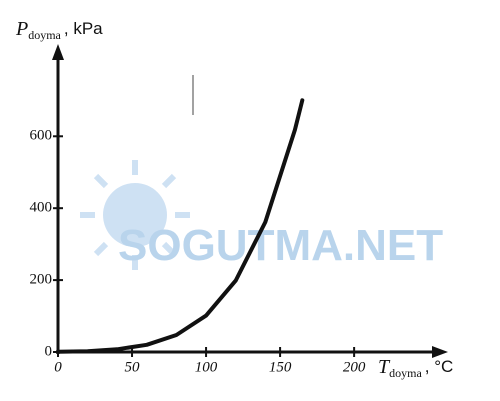 The image size is (500, 401). What do you see at coordinates (41, 280) in the screenshot?
I see `y-tick-label: 200` at bounding box center [41, 280].